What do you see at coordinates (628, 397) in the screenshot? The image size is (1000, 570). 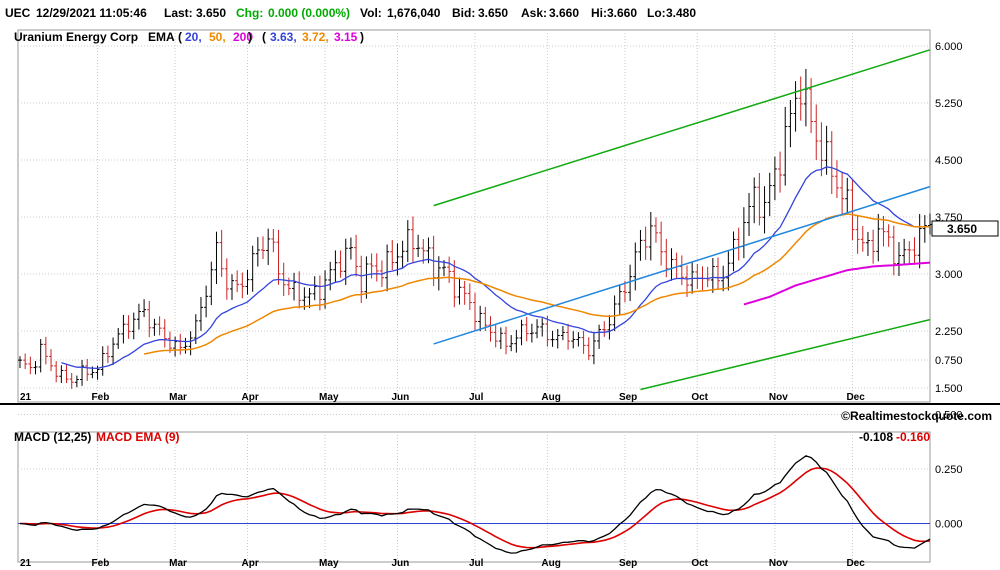 I see `price-x-tick-label: Sep` at bounding box center [628, 397].